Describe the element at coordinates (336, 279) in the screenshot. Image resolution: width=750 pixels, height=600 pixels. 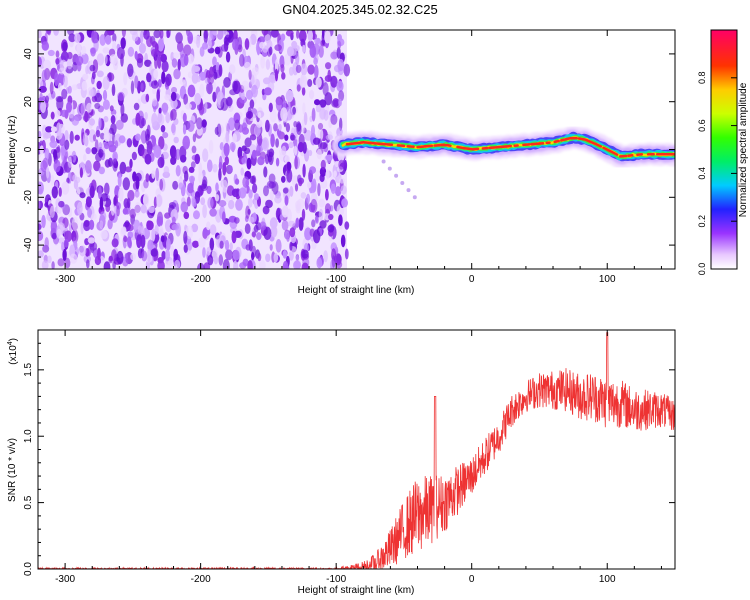
I see `spec-x-tick-label: -100` at that location.